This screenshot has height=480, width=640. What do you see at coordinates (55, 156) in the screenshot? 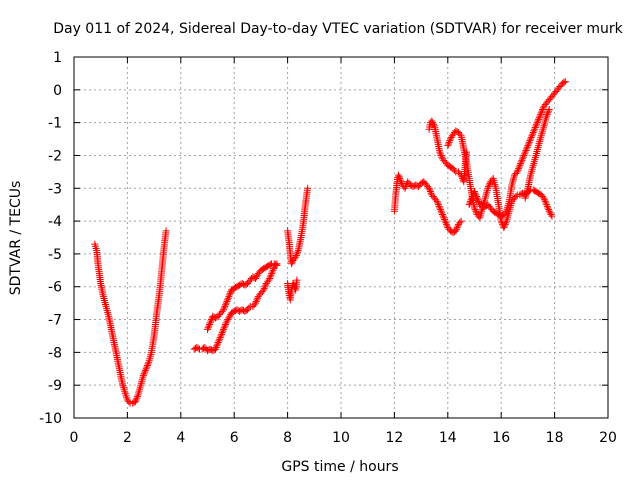
I see `y-tick-label: -2` at bounding box center [55, 156].